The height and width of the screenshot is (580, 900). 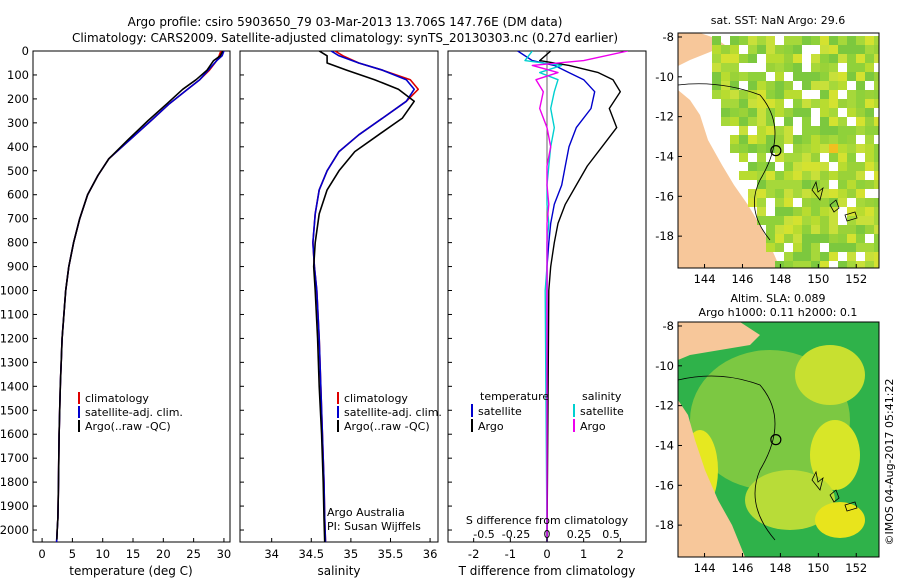 What do you see at coordinates (664, 236) in the screenshot?
I see `map-y-tick-label: -18` at bounding box center [664, 236].